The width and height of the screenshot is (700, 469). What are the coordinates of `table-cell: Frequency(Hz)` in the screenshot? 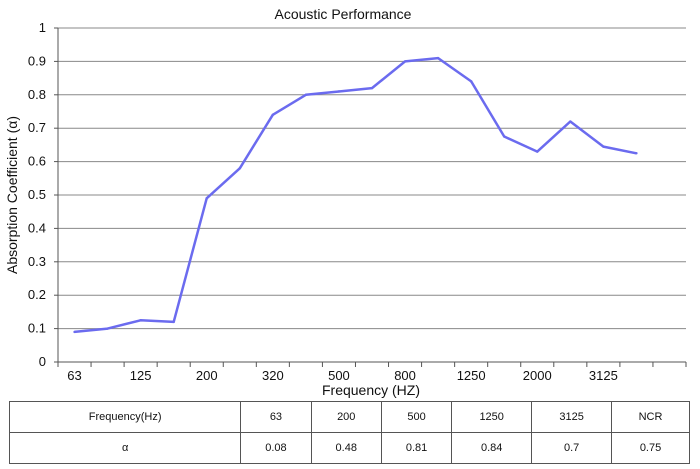 It's located at (125, 417).